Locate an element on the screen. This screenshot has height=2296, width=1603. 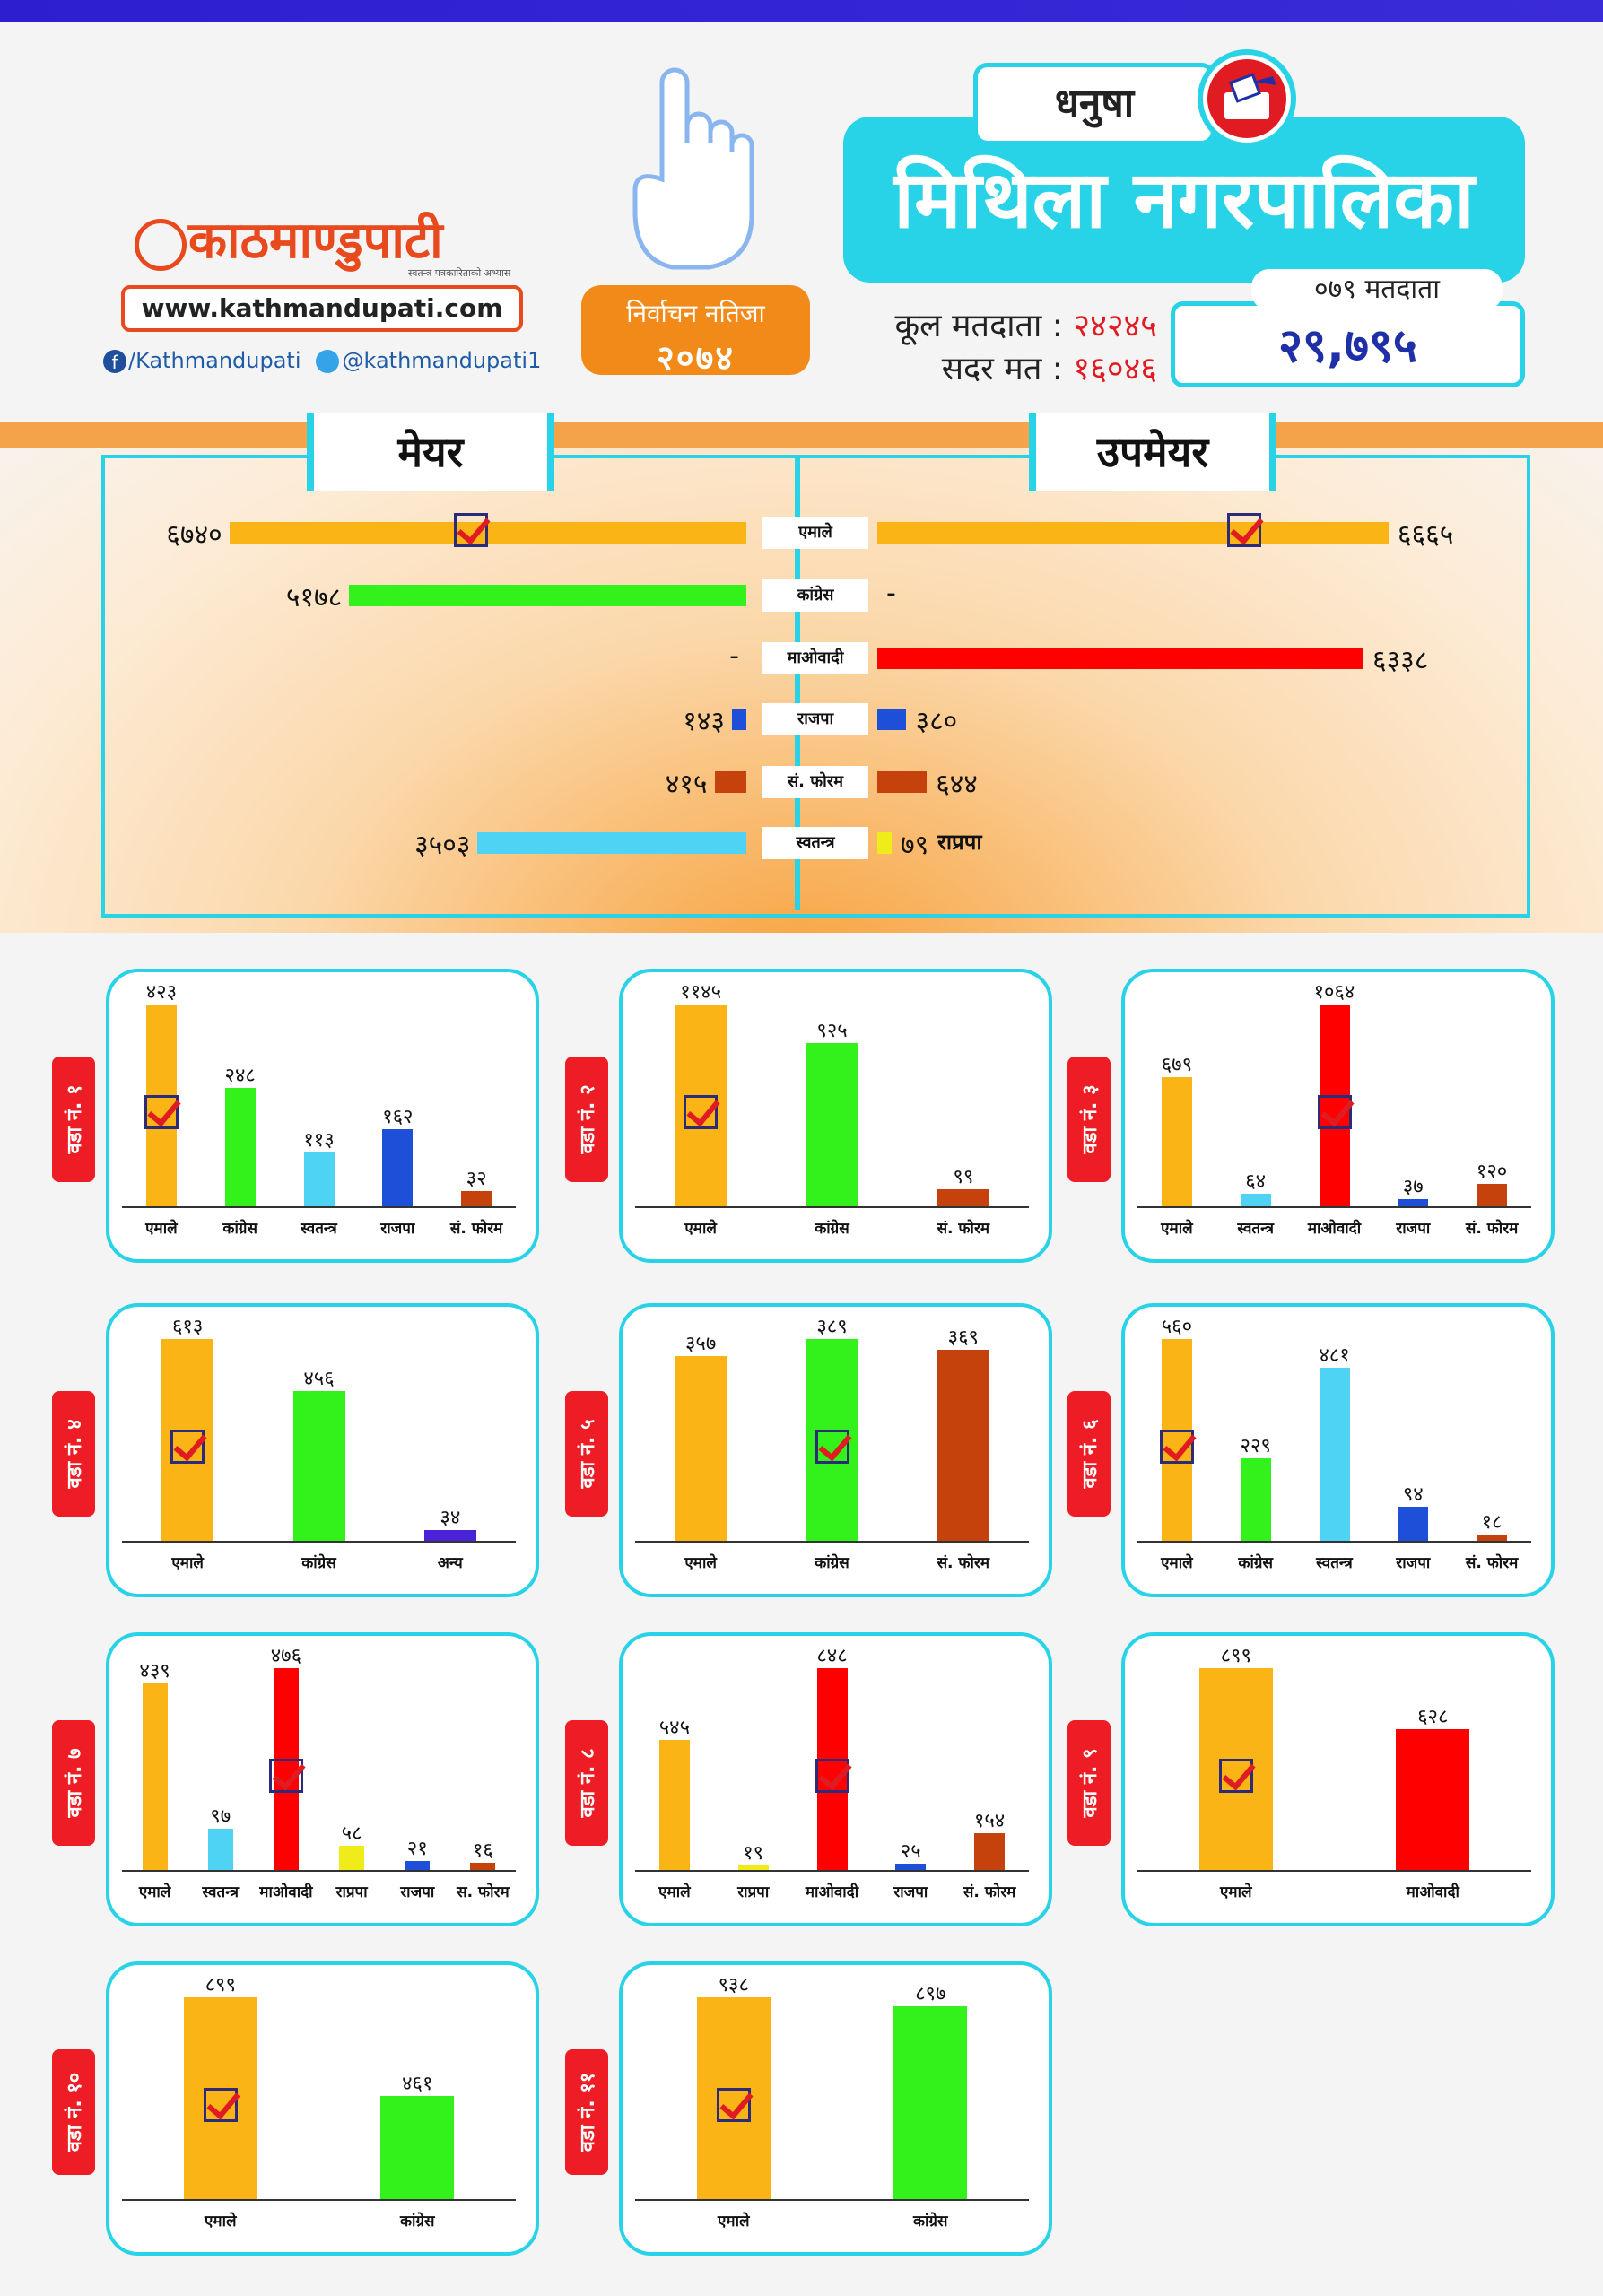
ward-tag-6: वडा नं. ६ is located at coordinates (1089, 1454).